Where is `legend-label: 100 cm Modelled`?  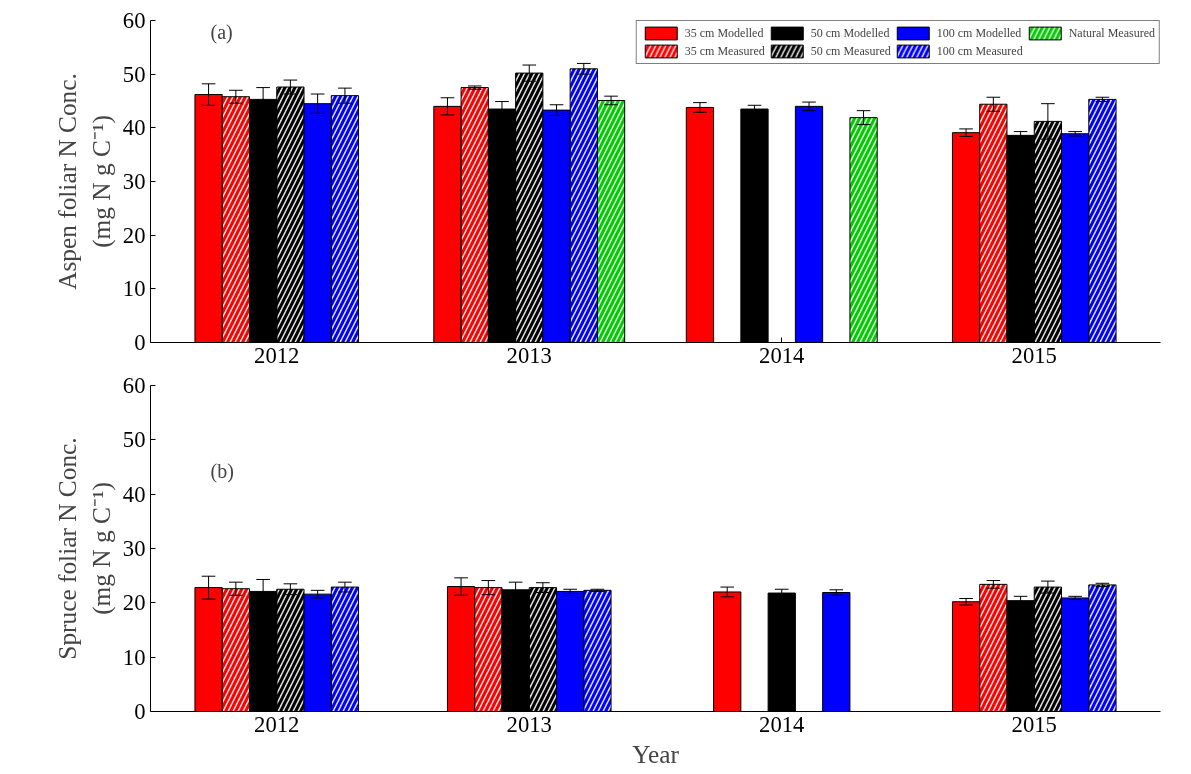 legend-label: 100 cm Modelled is located at coordinates (979, 33).